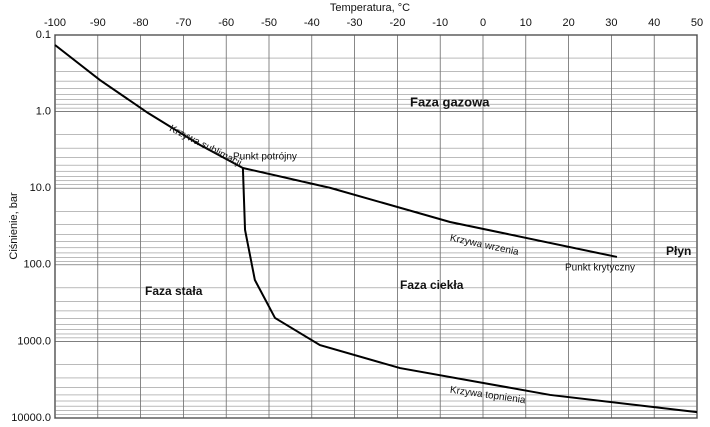 The width and height of the screenshot is (710, 427). I want to click on x-tick-label: 40, so click(654, 23).